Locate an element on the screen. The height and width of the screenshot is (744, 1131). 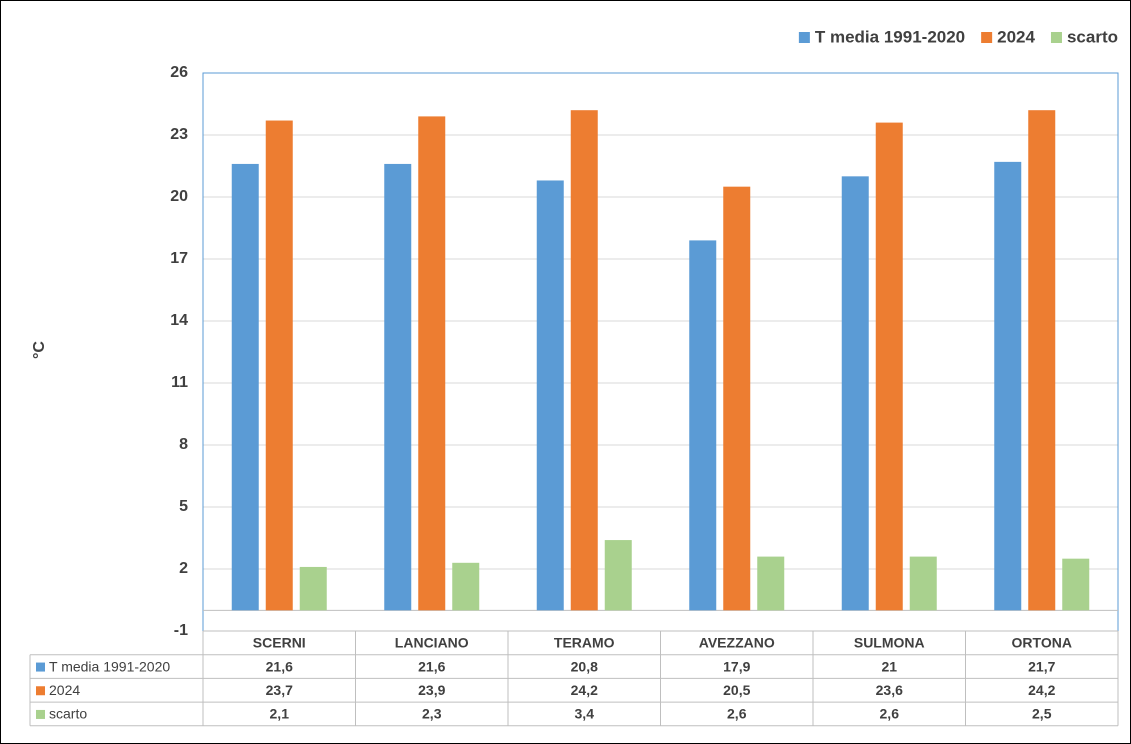
table-value: 17,9 is located at coordinates (736, 666).